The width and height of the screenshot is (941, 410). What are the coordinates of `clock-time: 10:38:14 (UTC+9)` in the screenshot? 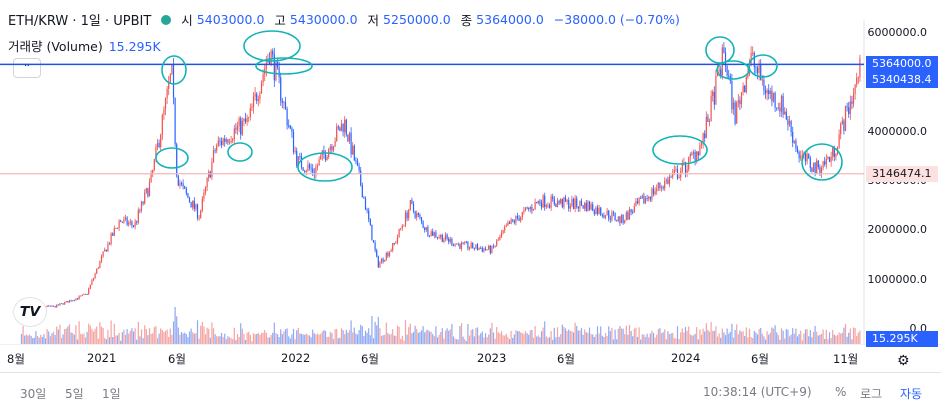 It's located at (757, 392).